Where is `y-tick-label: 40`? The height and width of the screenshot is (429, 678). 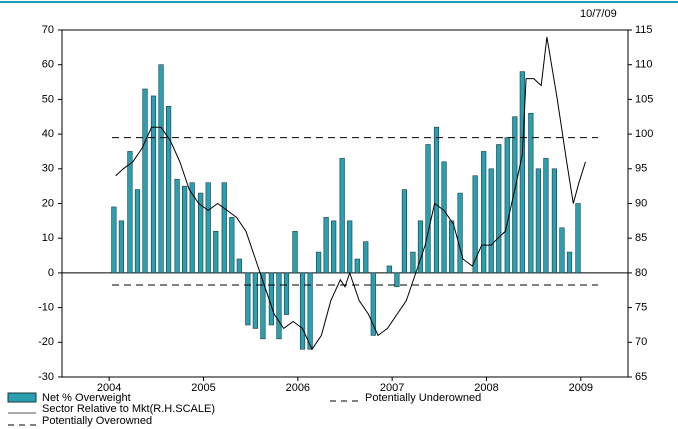 y-tick-label: 40 is located at coordinates (48, 134).